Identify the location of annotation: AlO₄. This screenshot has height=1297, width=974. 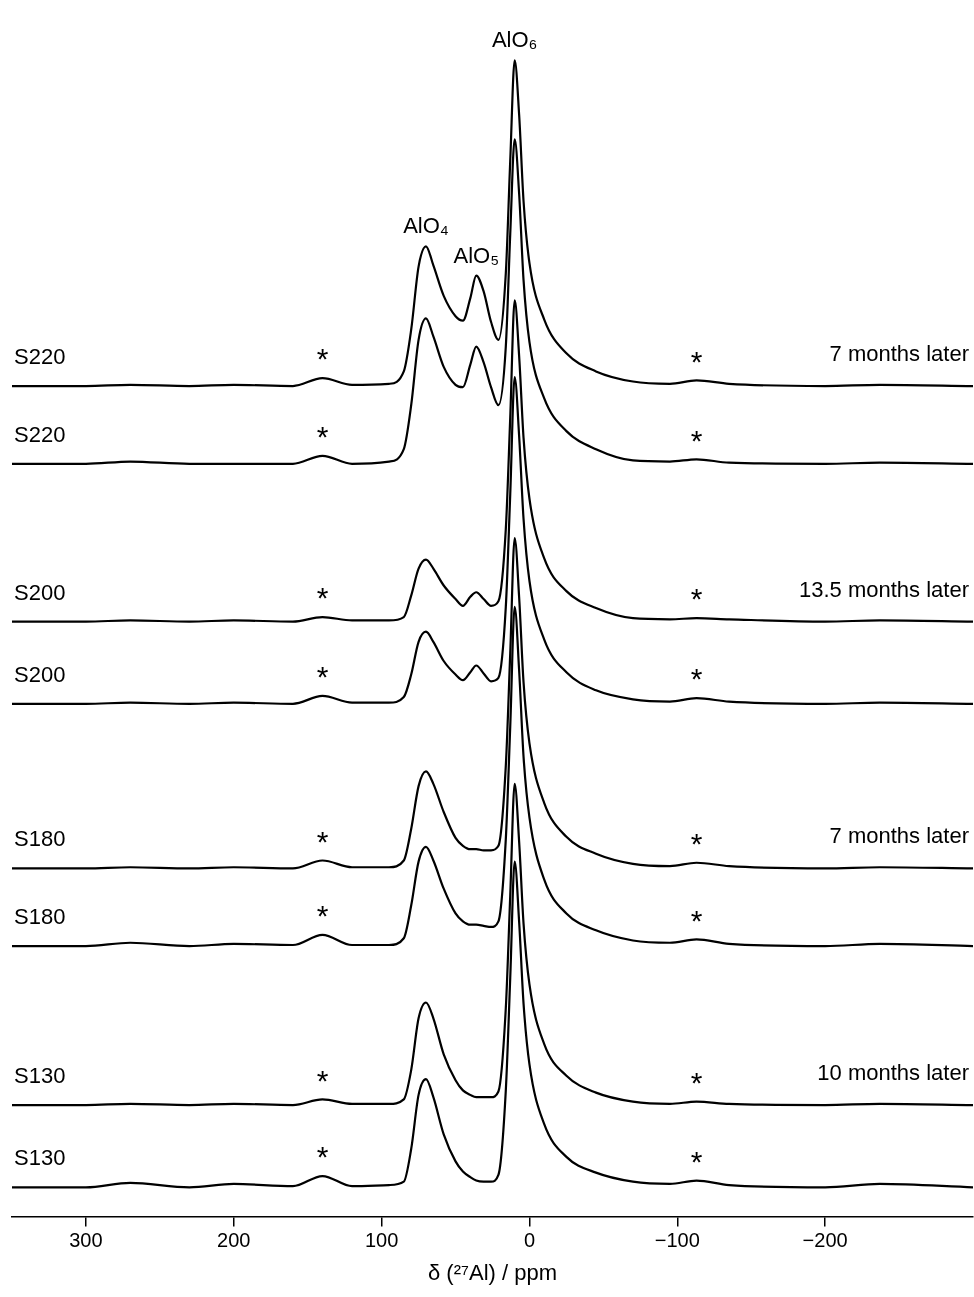
(426, 226).